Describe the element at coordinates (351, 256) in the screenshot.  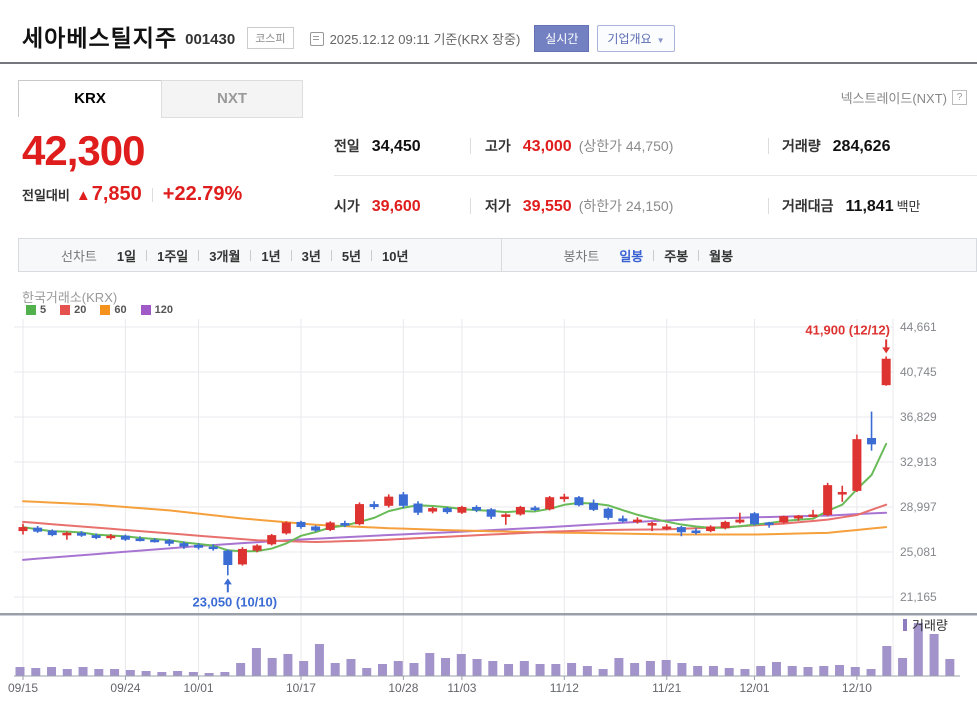
I see `toolbar-item-5년: 5년` at that location.